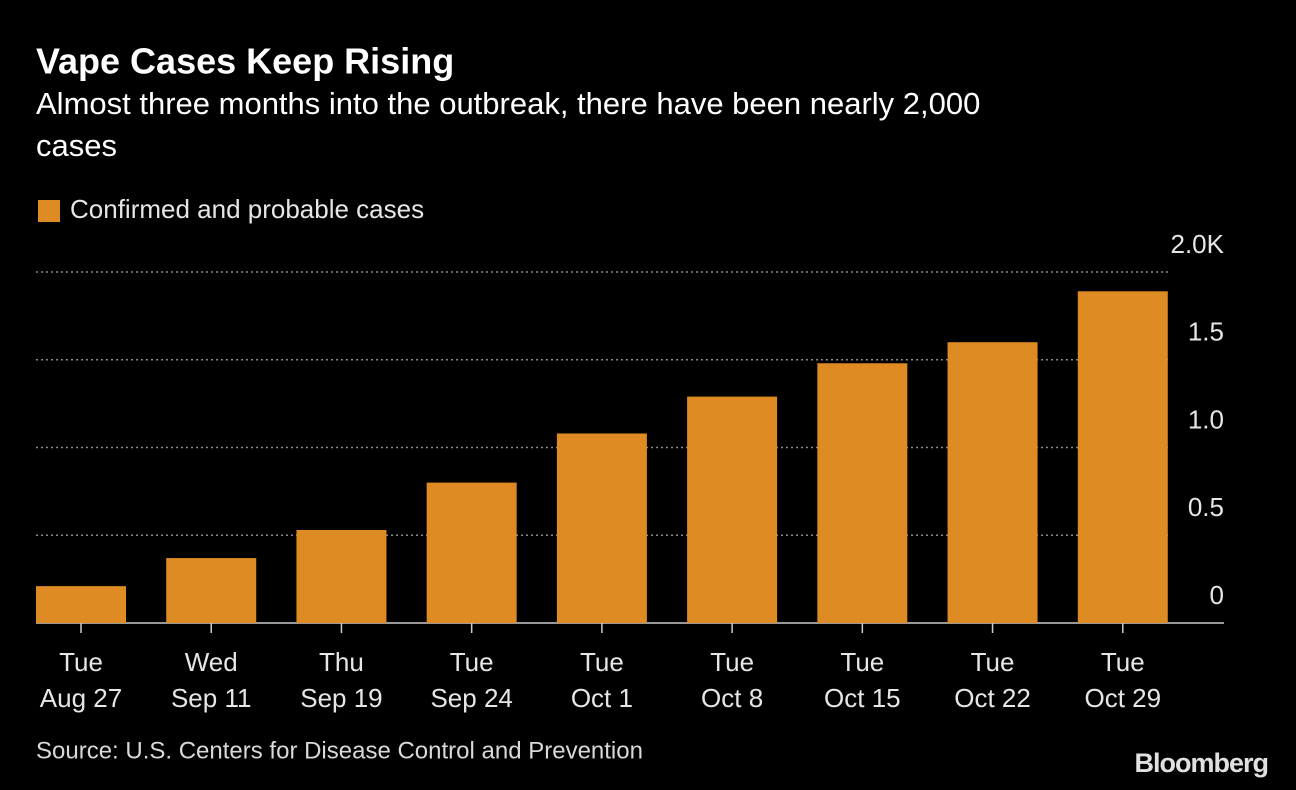 This screenshot has width=1296, height=790. I want to click on y-tick-label: 1.0, so click(1206, 419).